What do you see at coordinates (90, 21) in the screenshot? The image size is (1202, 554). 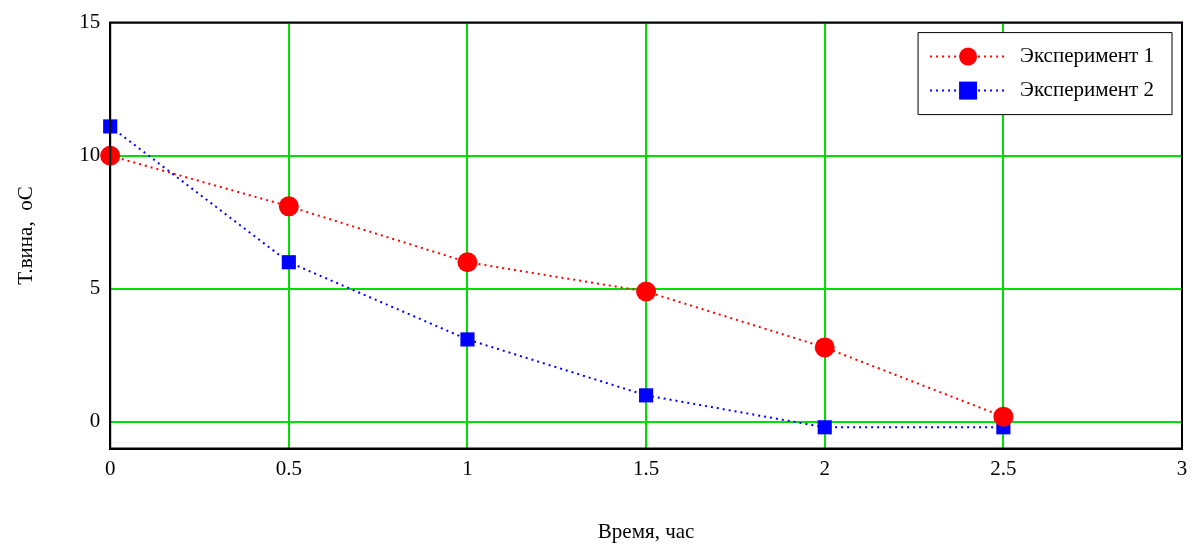 I see `y-tick-label: 15` at bounding box center [90, 21].